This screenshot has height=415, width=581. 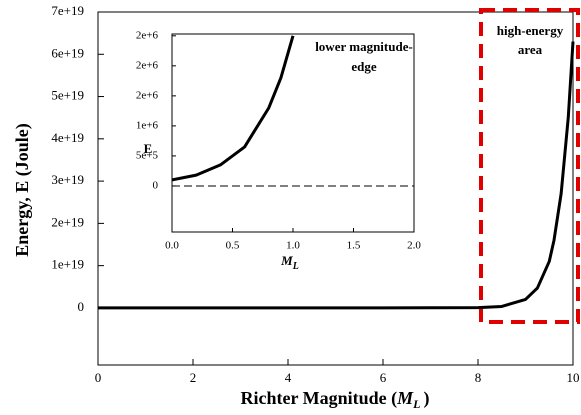 I want to click on inset-x-var: M, so click(x=286, y=260).